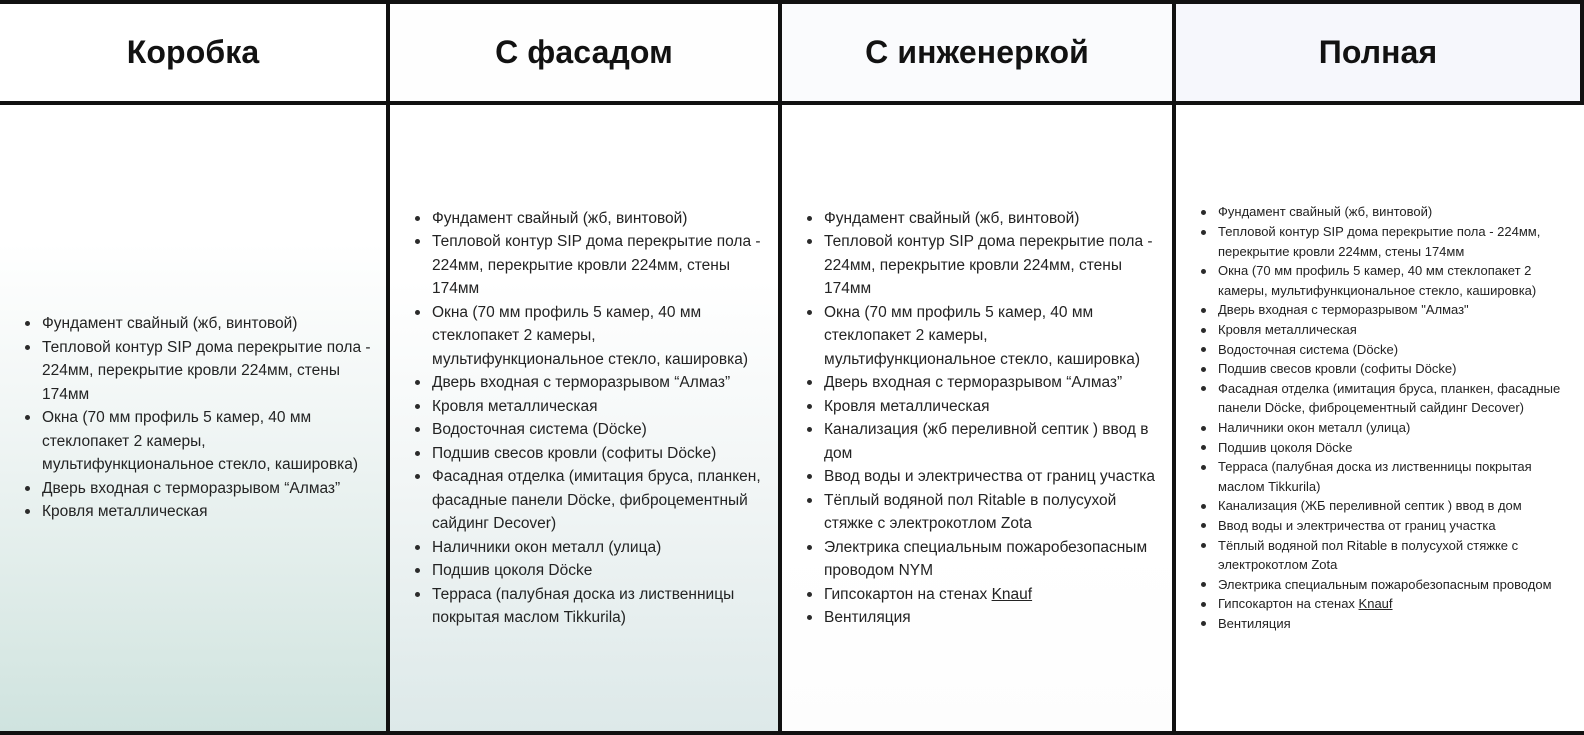 The image size is (1584, 735). Describe the element at coordinates (1385, 310) in the screenshot. I see `feature-list-item: Дверь входная с терморазрывом "Алмаз"` at that location.